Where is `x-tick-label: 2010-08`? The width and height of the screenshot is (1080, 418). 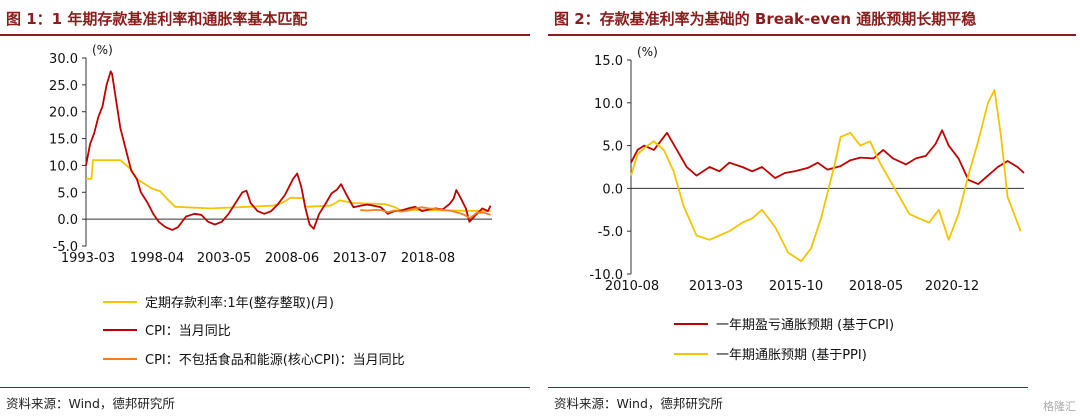
x-tick-label: 2010-08 is located at coordinates (632, 286).